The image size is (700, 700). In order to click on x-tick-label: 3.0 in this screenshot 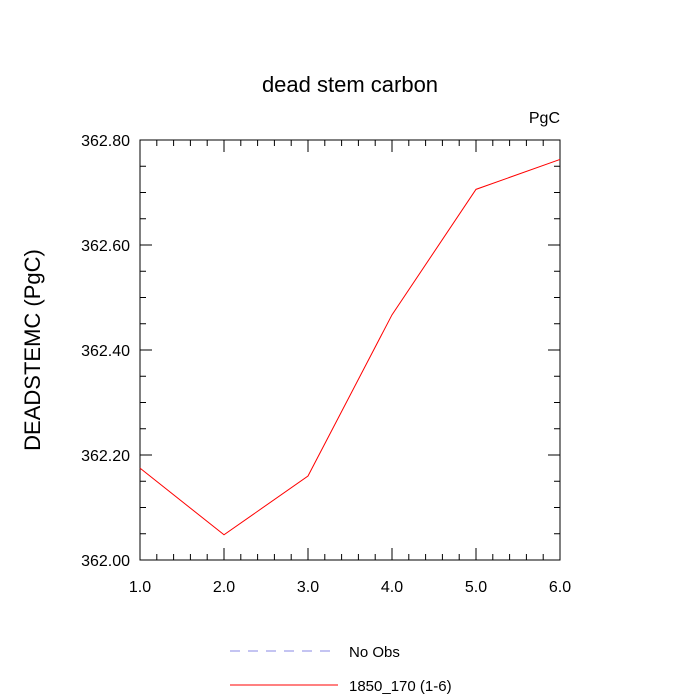, I will do `click(308, 587)`.